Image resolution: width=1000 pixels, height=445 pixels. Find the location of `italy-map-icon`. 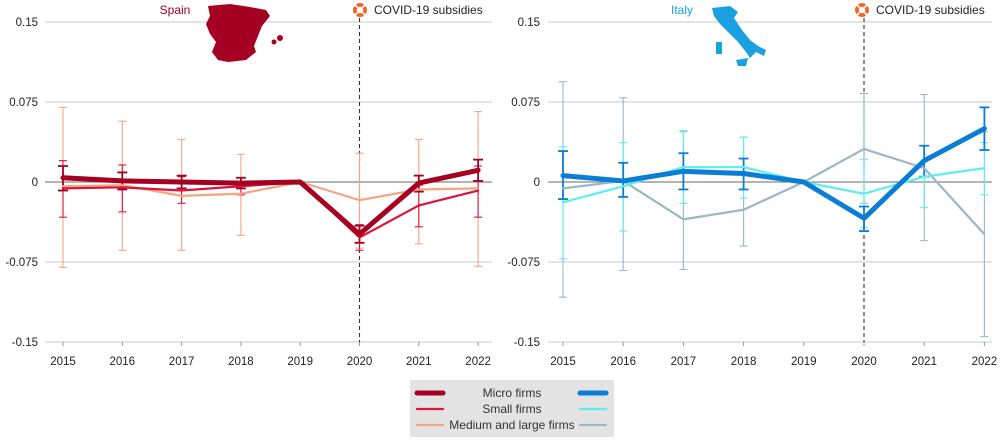

italy-map-icon is located at coordinates (739, 36).